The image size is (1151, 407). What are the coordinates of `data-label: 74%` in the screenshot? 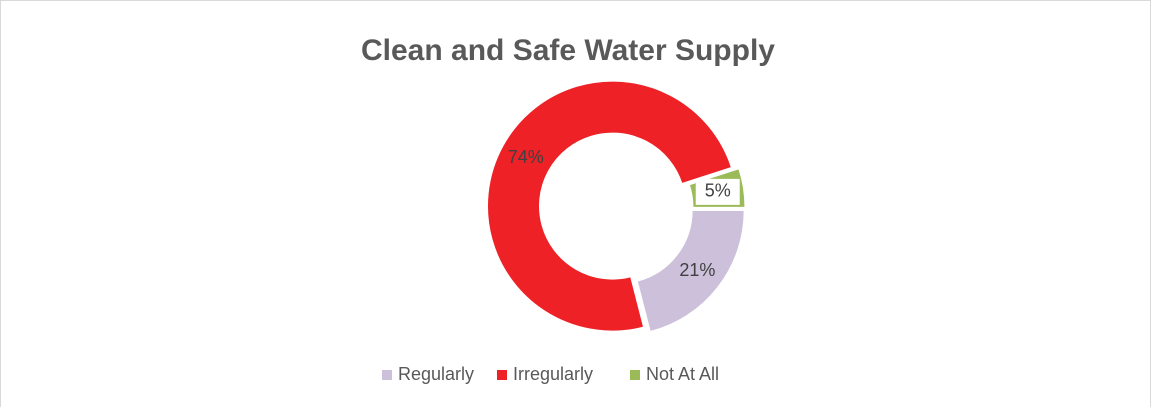 It's located at (526, 157).